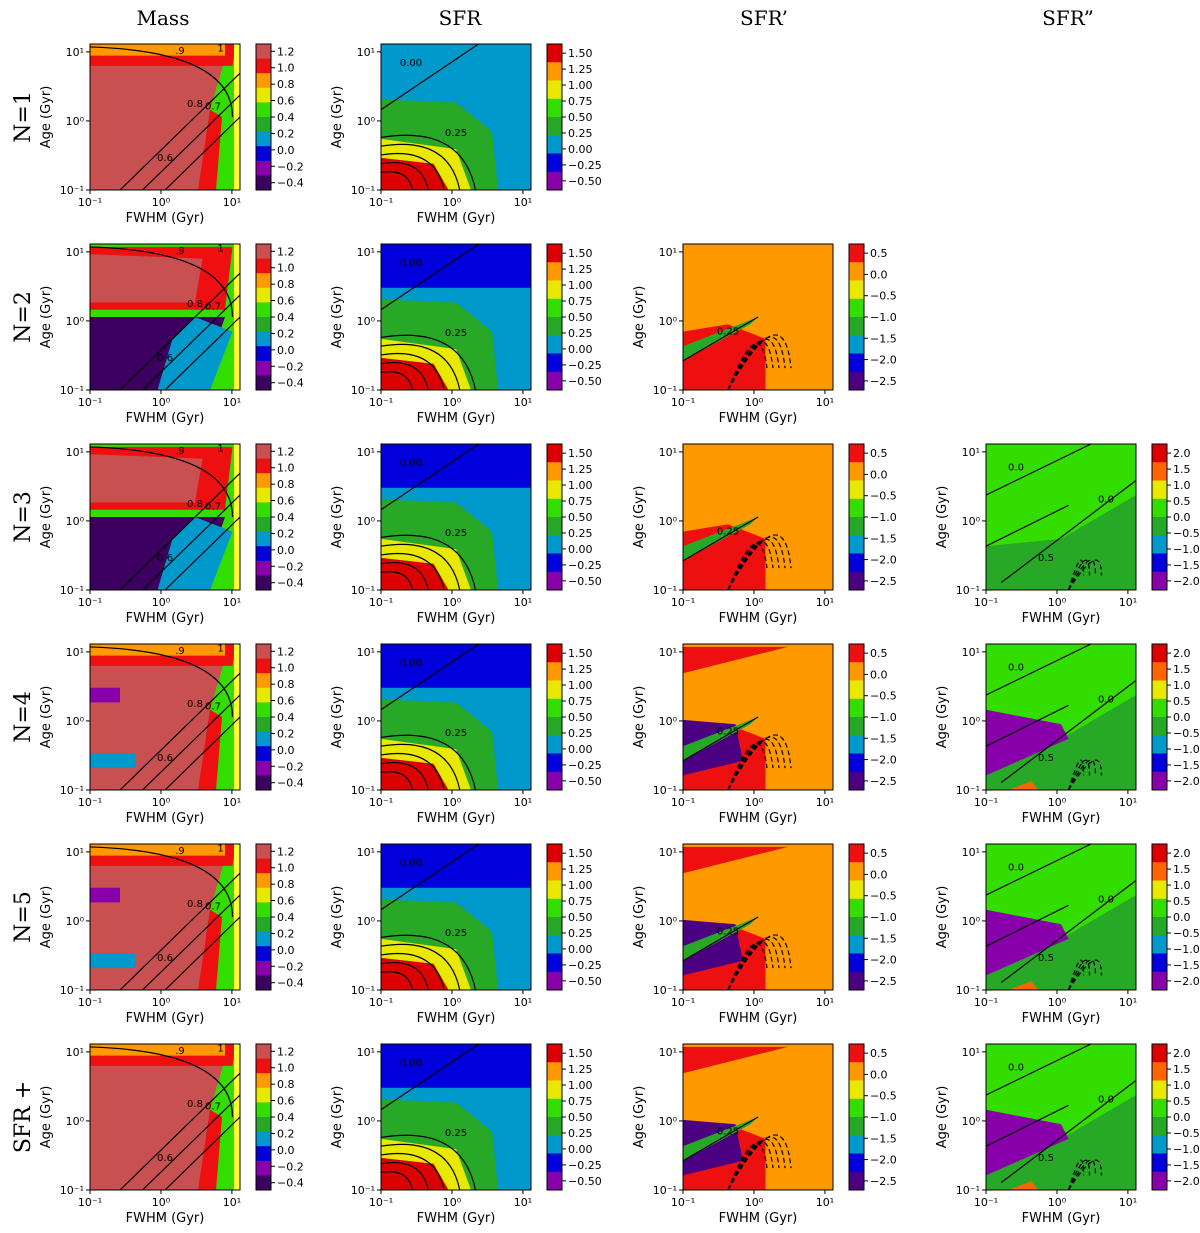 The width and height of the screenshot is (1200, 1233). Describe the element at coordinates (1182, 685) in the screenshot. I see `colorbar-tick-label: 1.0` at that location.